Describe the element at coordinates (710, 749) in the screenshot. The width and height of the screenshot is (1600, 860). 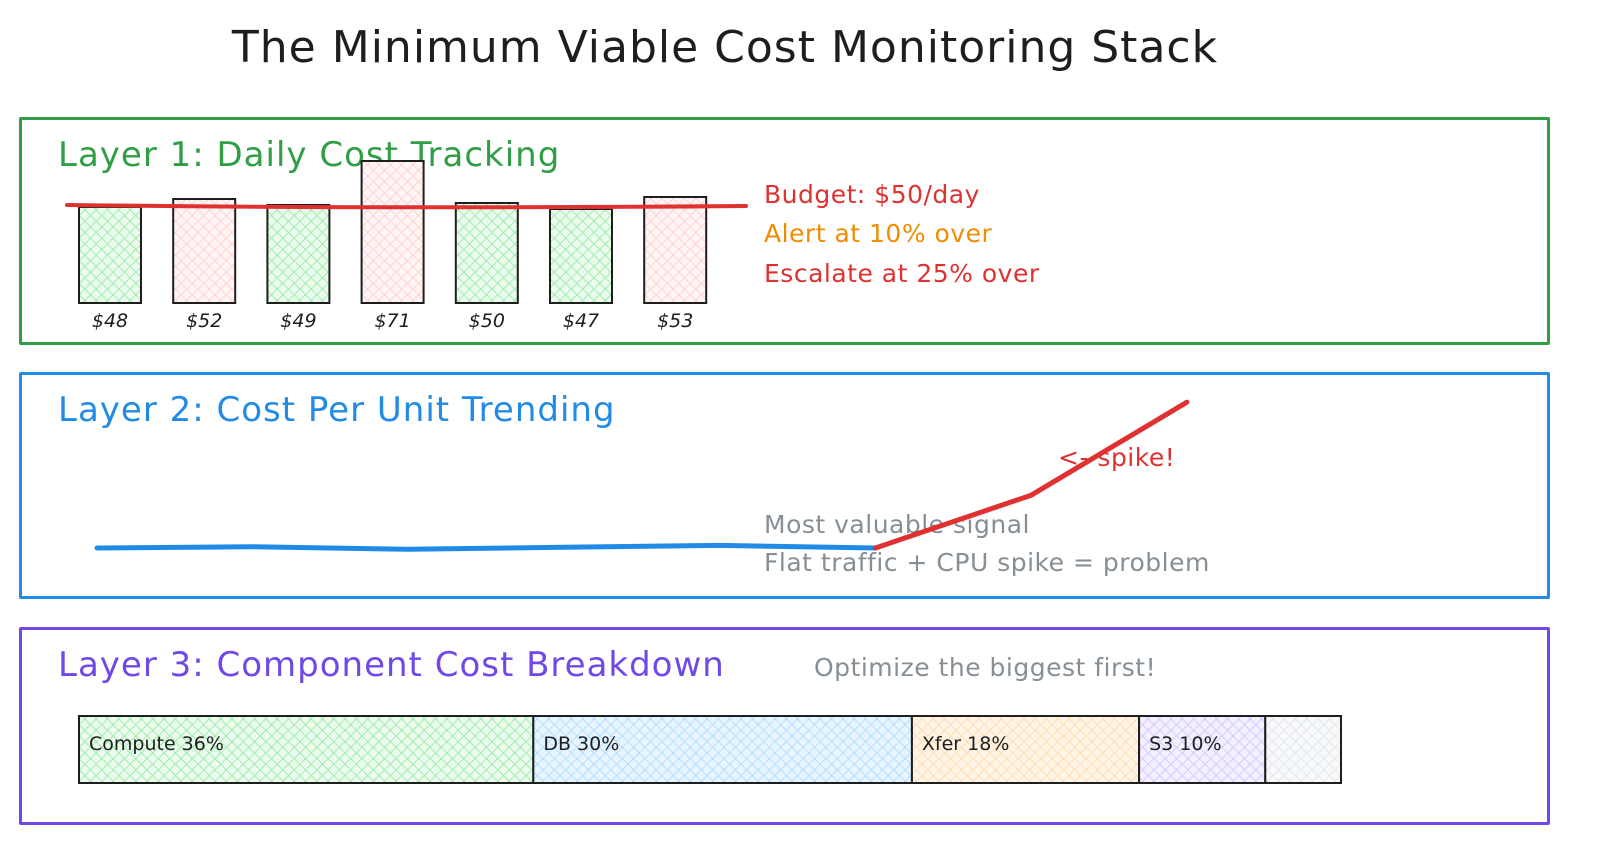
I see `component-breakdown-bar: Compute 36% DB 30% Xfer 18% S3 10%` at that location.